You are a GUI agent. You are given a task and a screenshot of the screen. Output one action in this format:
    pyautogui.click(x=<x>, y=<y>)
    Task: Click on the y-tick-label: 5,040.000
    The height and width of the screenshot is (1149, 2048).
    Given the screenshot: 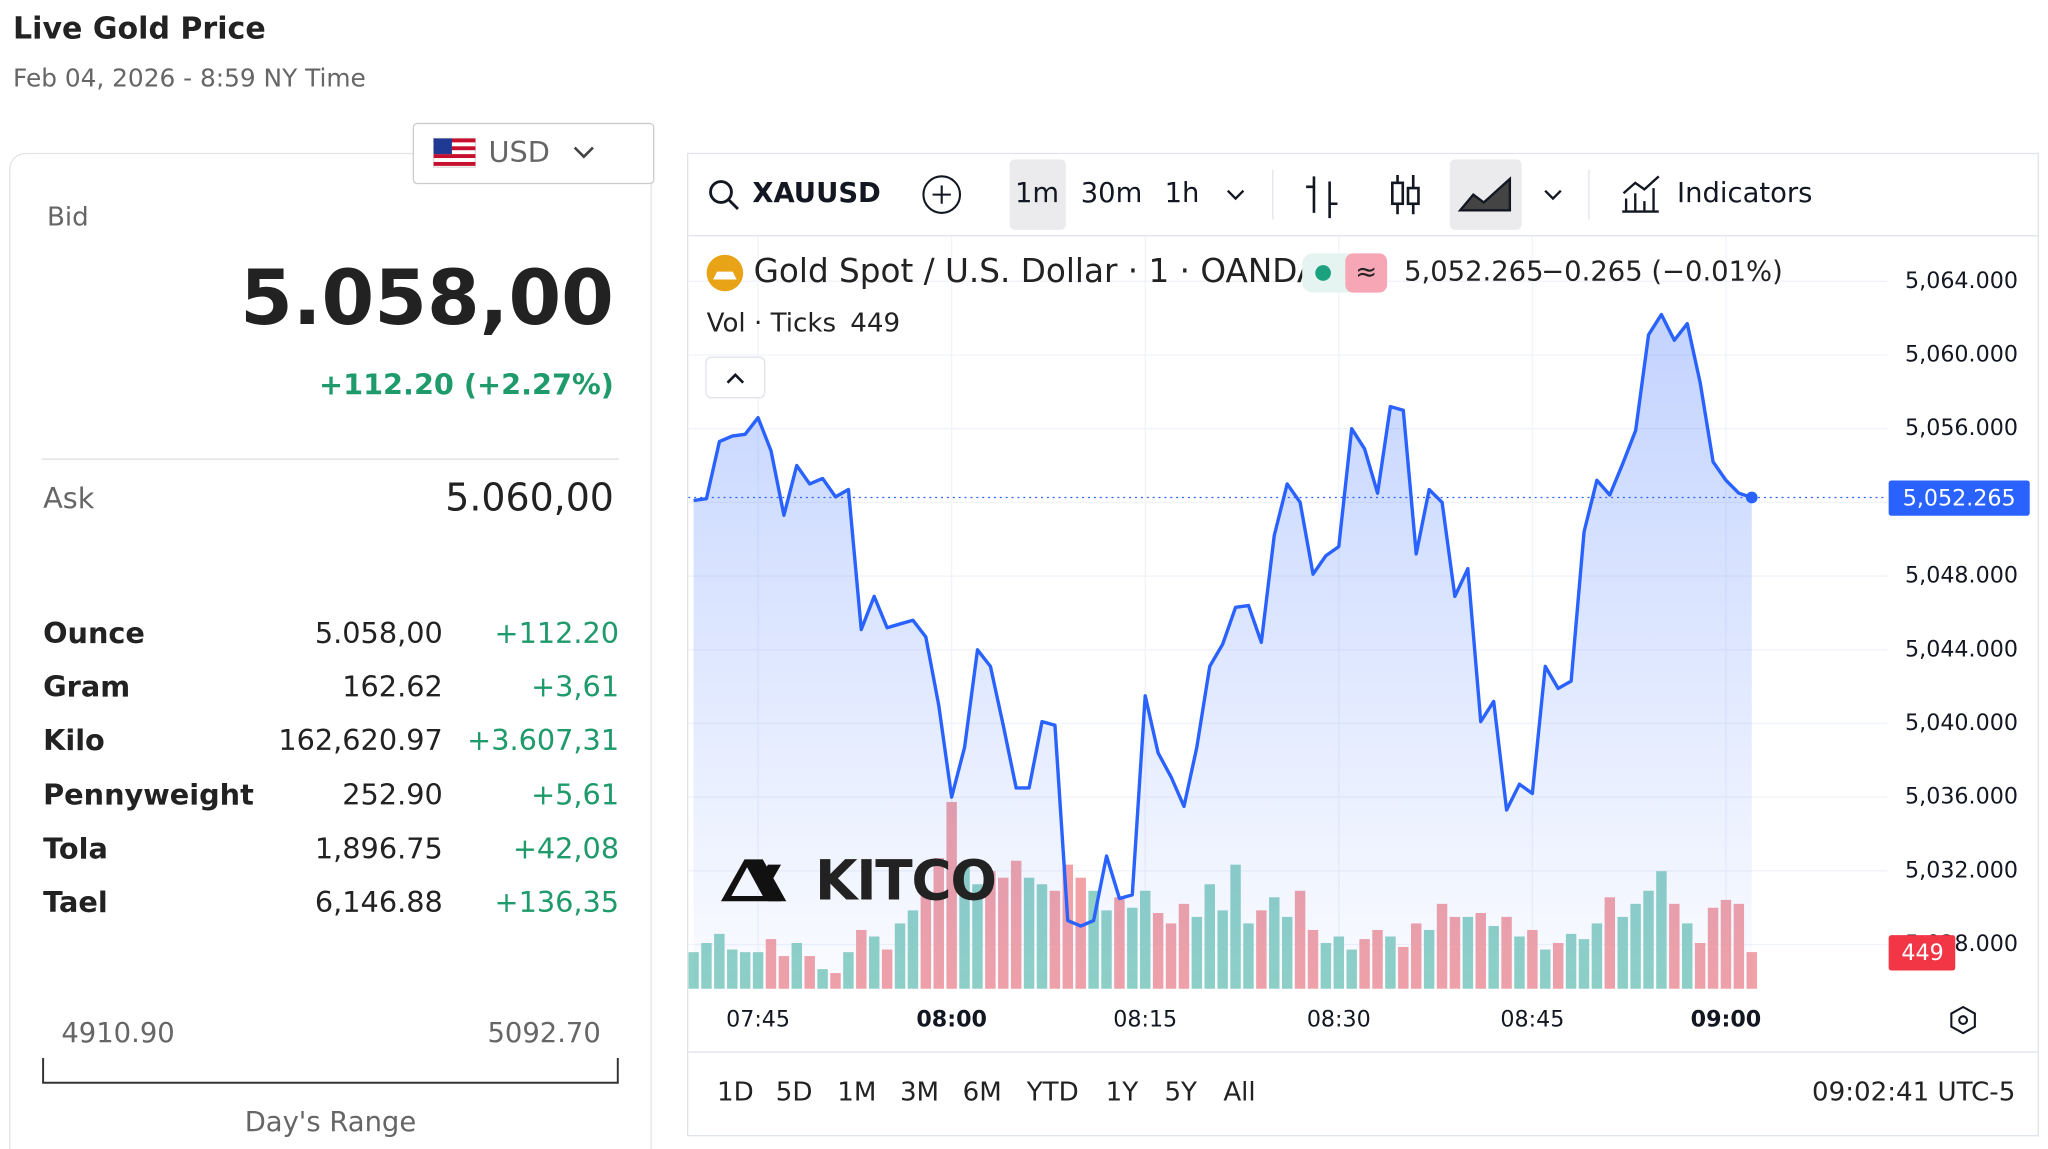 What is the action you would take?
    pyautogui.click(x=1961, y=723)
    